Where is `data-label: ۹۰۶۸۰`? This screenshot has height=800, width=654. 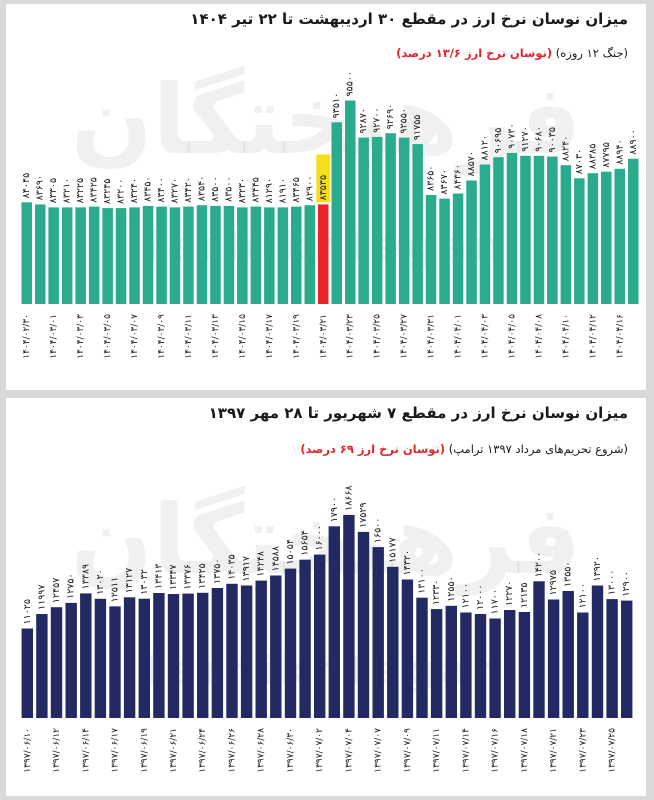
data-label: ۹۰۶۸۰ is located at coordinates (538, 139).